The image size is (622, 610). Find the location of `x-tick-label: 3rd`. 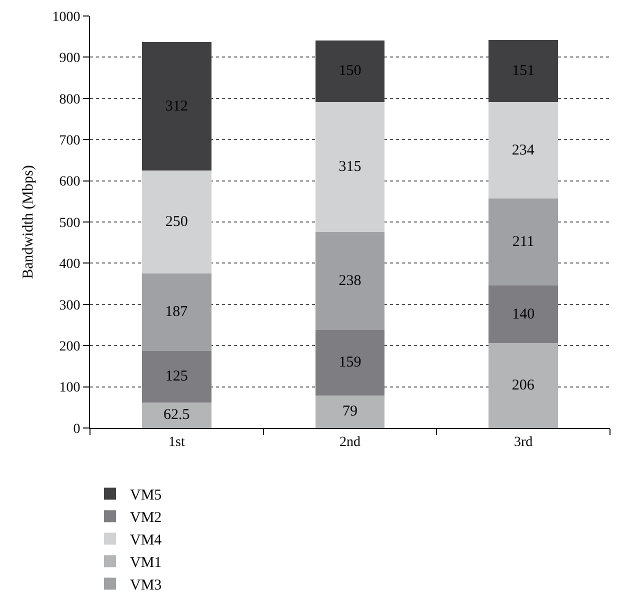

x-tick-label: 3rd is located at coordinates (523, 442).